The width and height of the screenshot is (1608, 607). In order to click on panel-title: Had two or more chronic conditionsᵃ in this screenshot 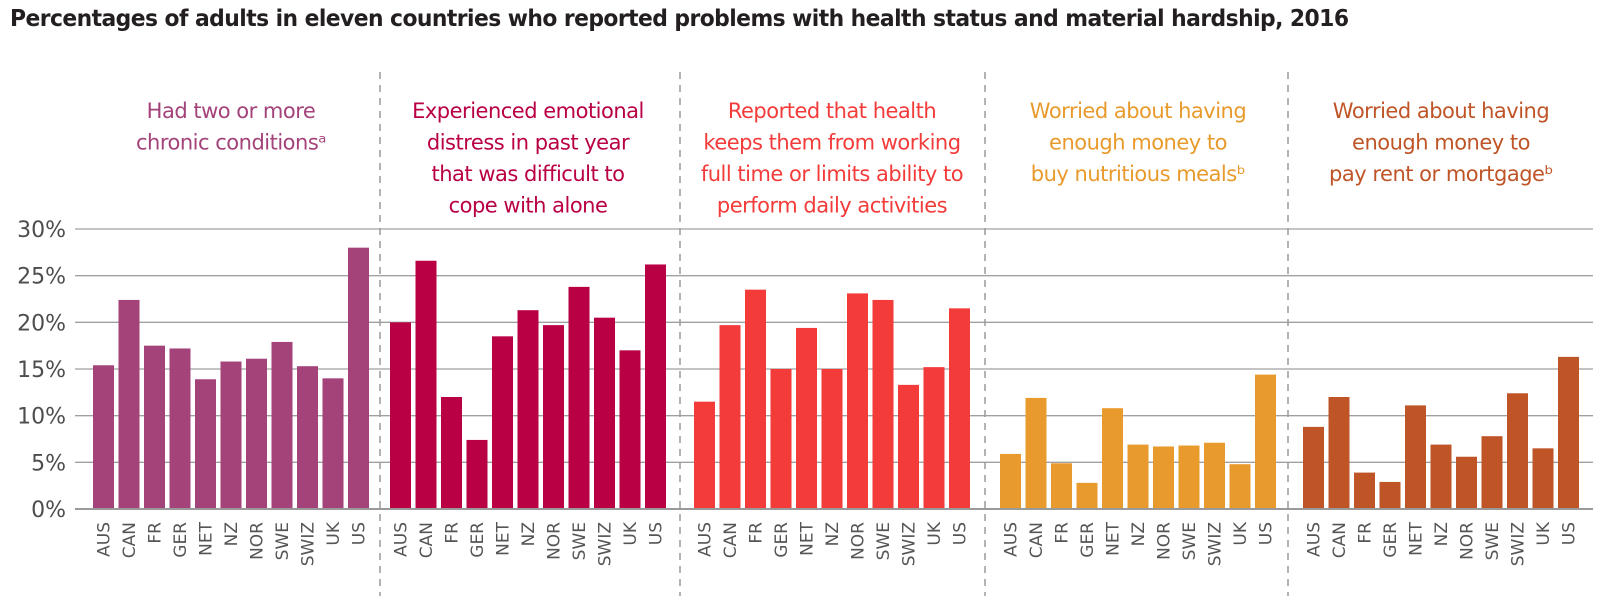, I will do `click(231, 127)`.